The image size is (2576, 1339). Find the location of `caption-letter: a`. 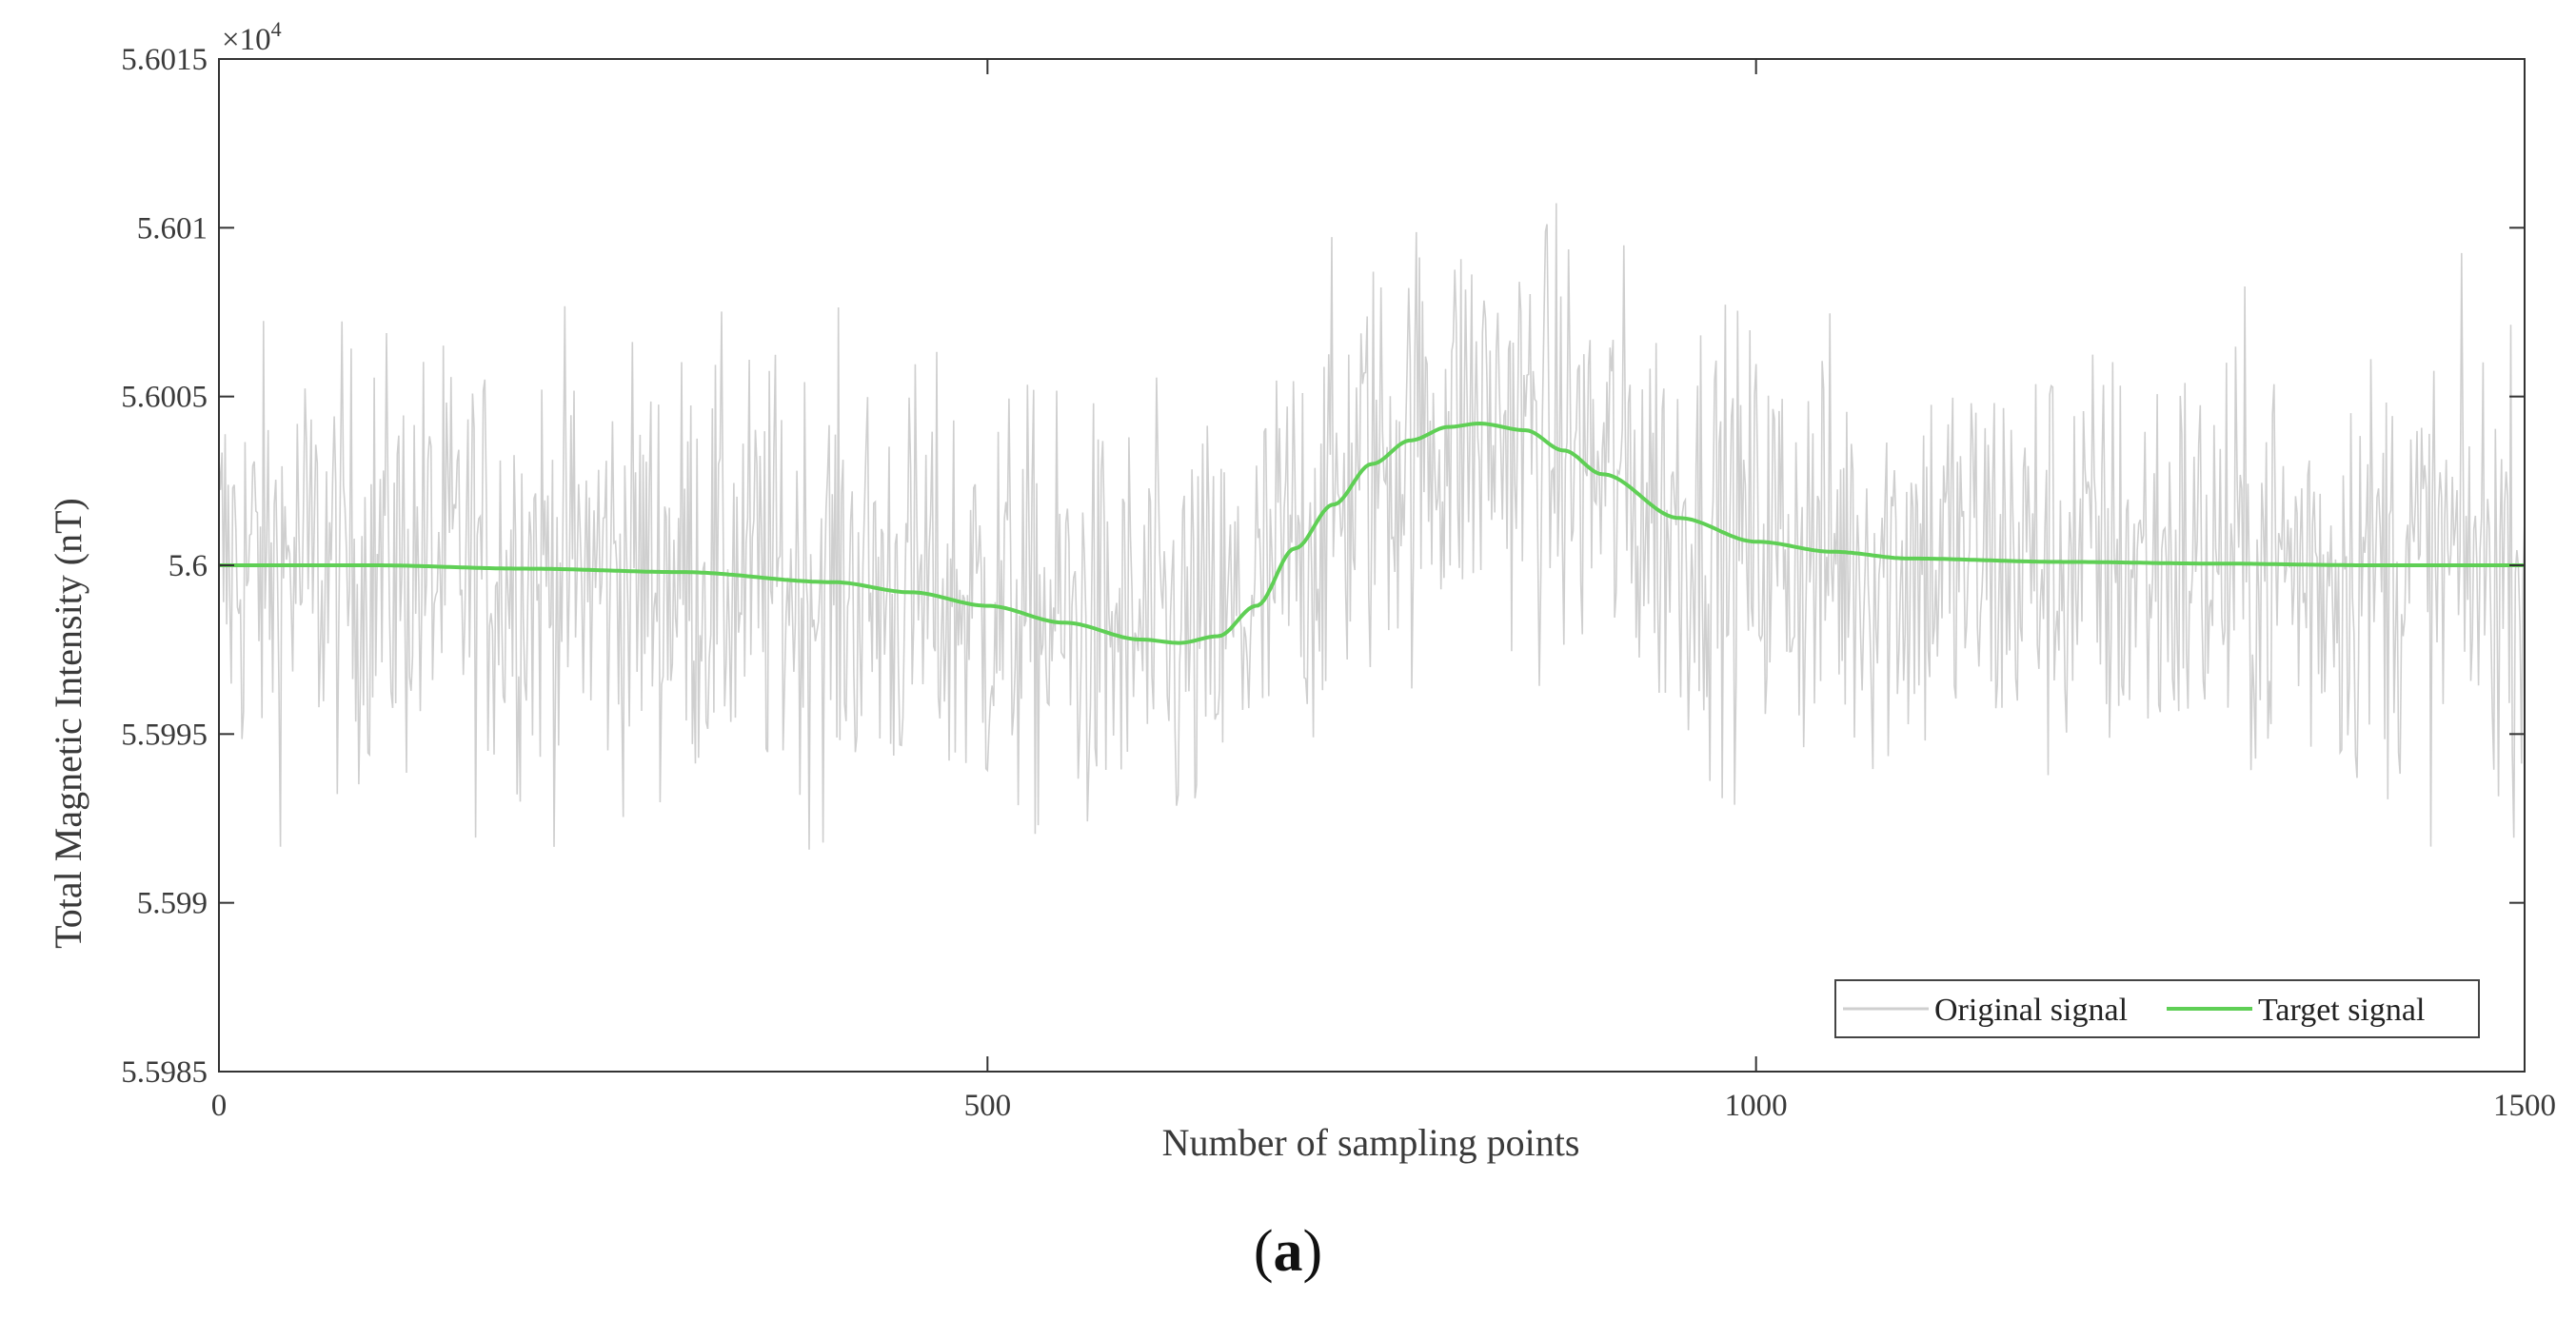

caption-letter: a is located at coordinates (1288, 1251).